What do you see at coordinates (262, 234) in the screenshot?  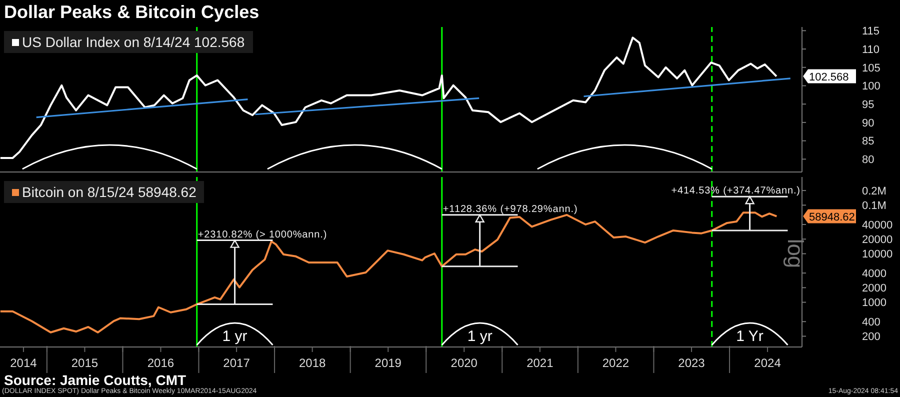 I see `annotation: +2310.82% (> 1000%ann.)` at bounding box center [262, 234].